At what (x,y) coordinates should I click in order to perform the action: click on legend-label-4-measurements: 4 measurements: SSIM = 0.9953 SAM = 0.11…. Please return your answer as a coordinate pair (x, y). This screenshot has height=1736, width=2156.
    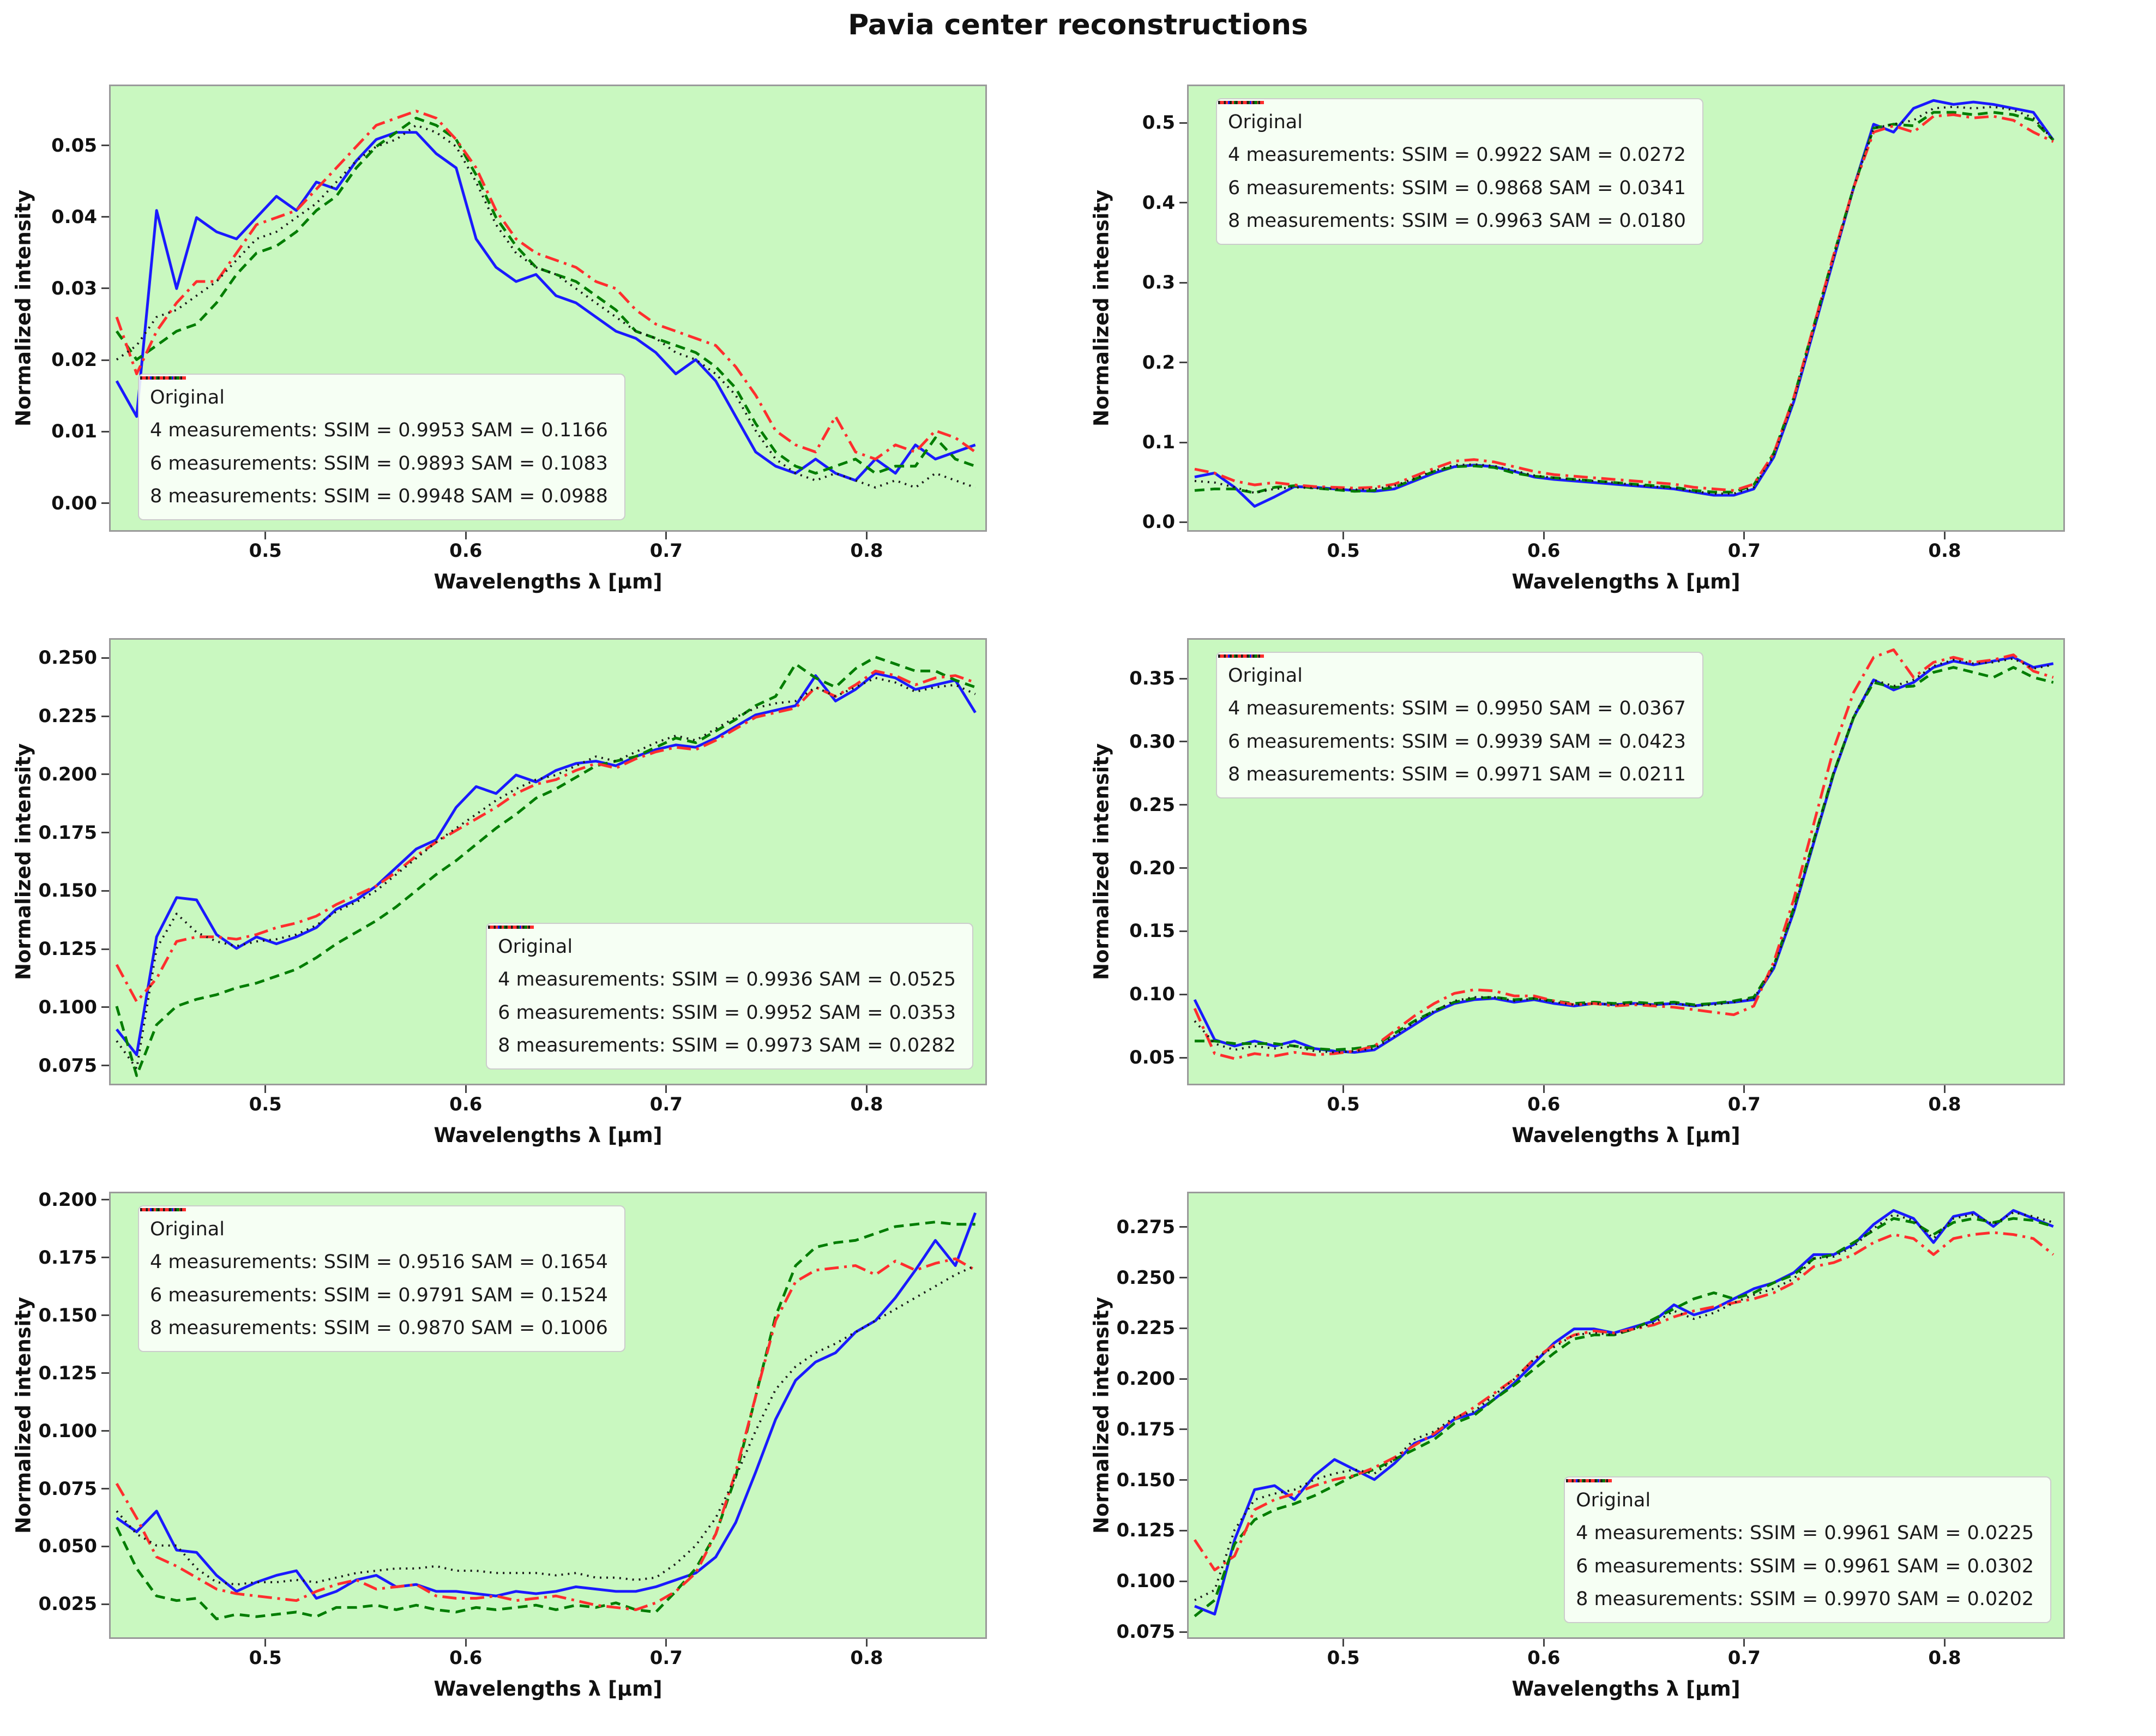
    Looking at the image, I should click on (379, 430).